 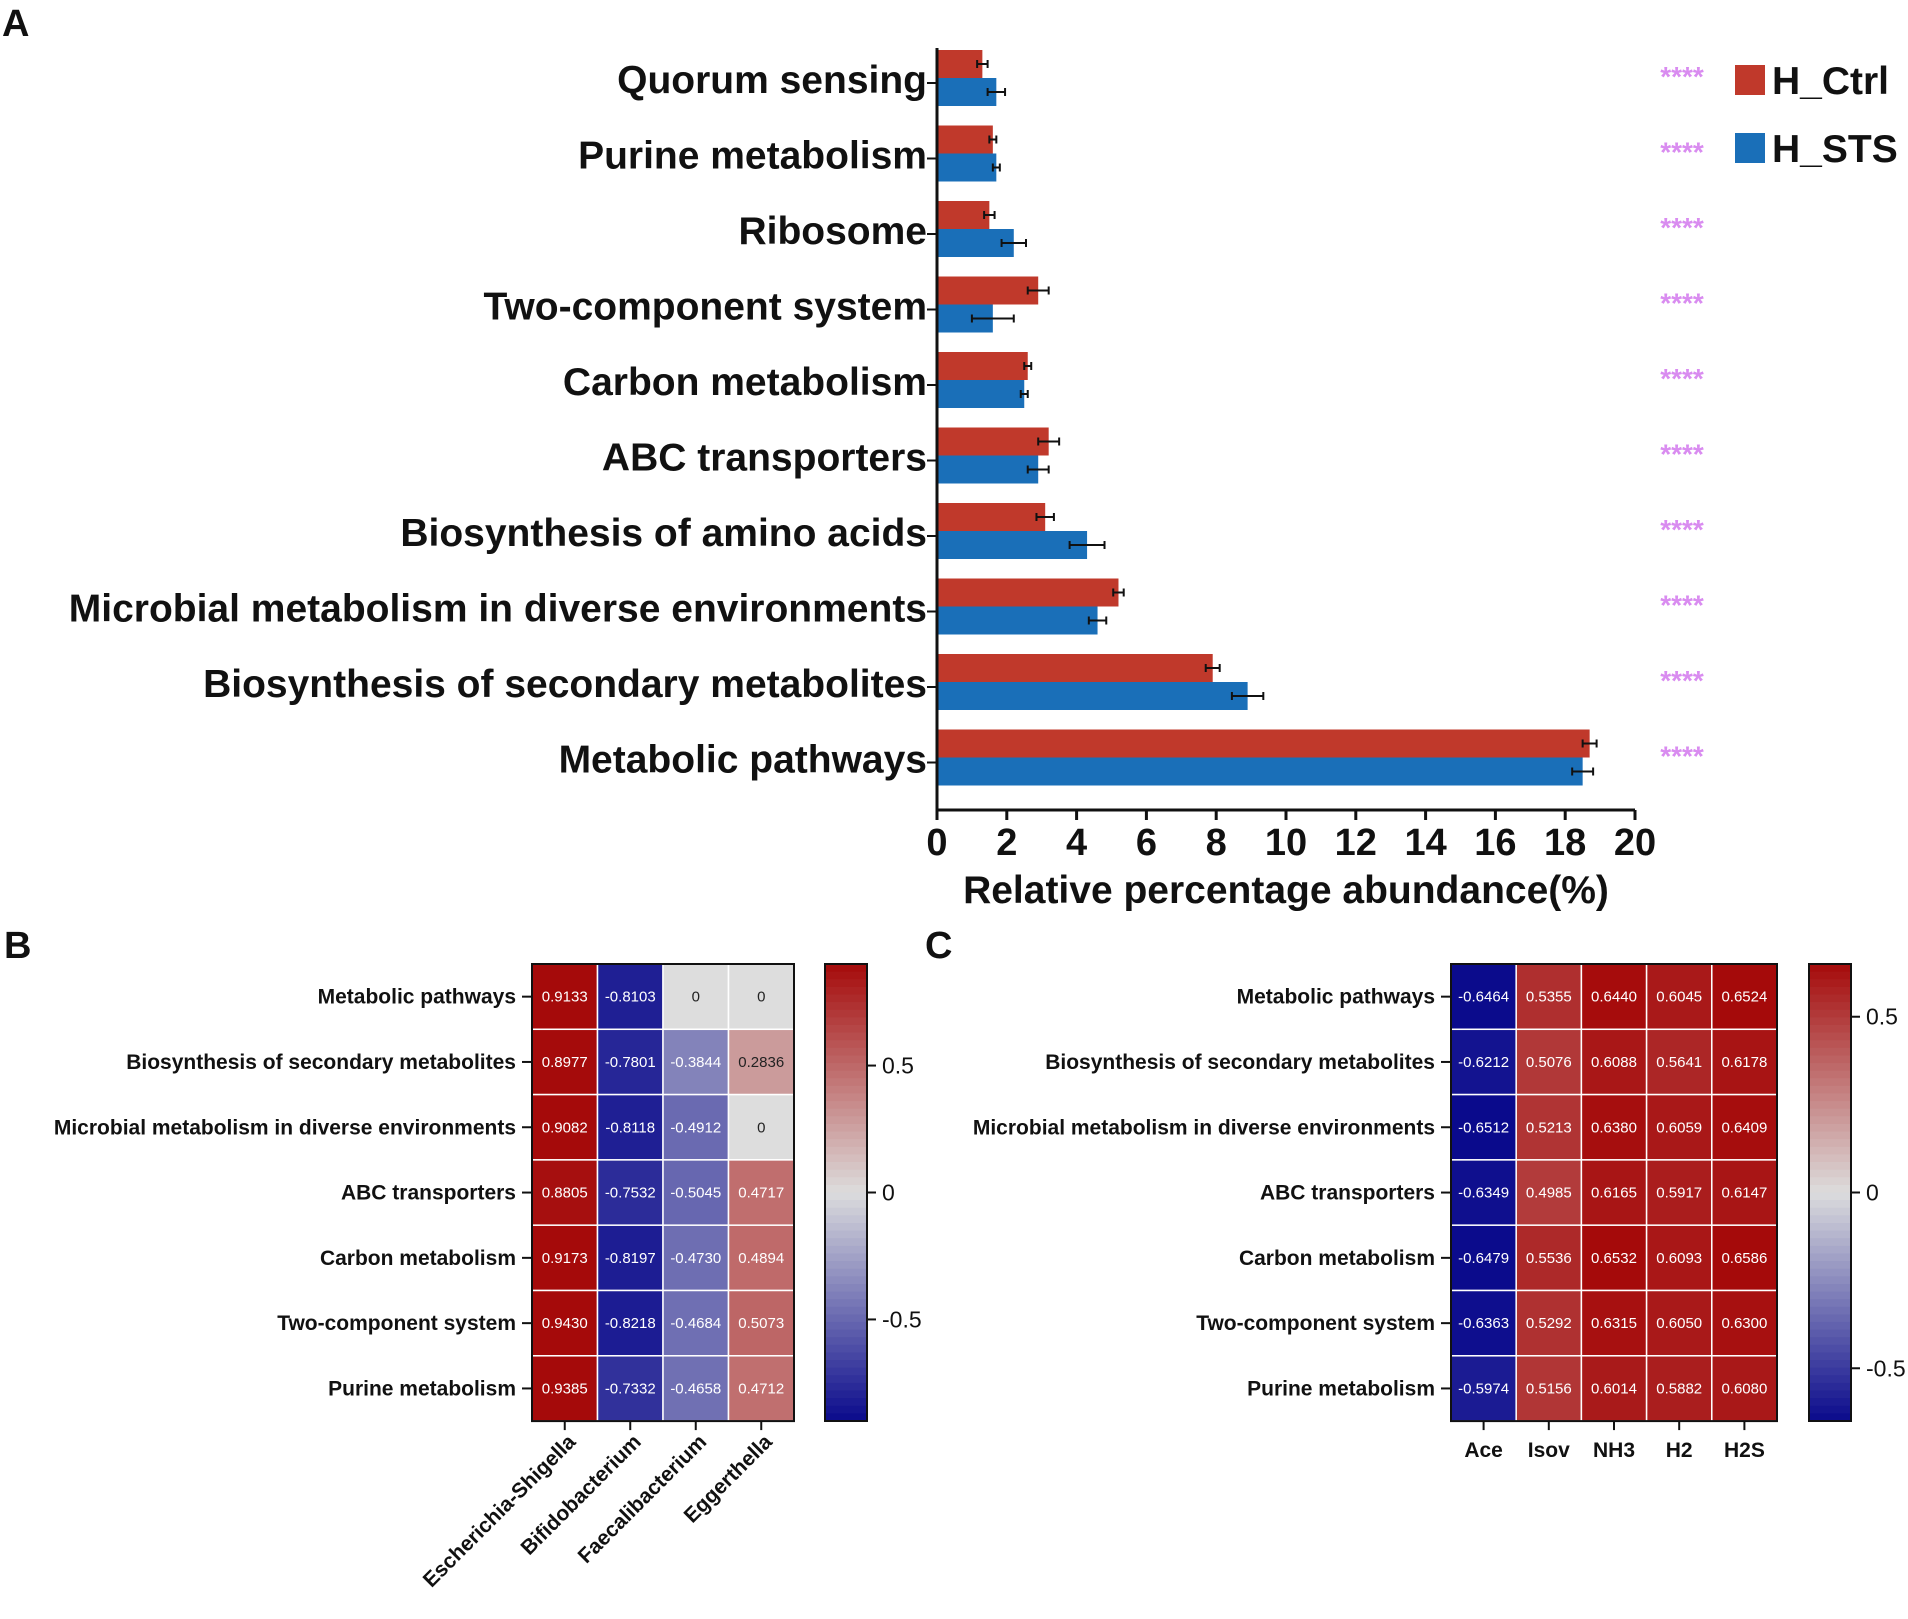 I want to click on cell-value: 0.6165, so click(x=1614, y=1193).